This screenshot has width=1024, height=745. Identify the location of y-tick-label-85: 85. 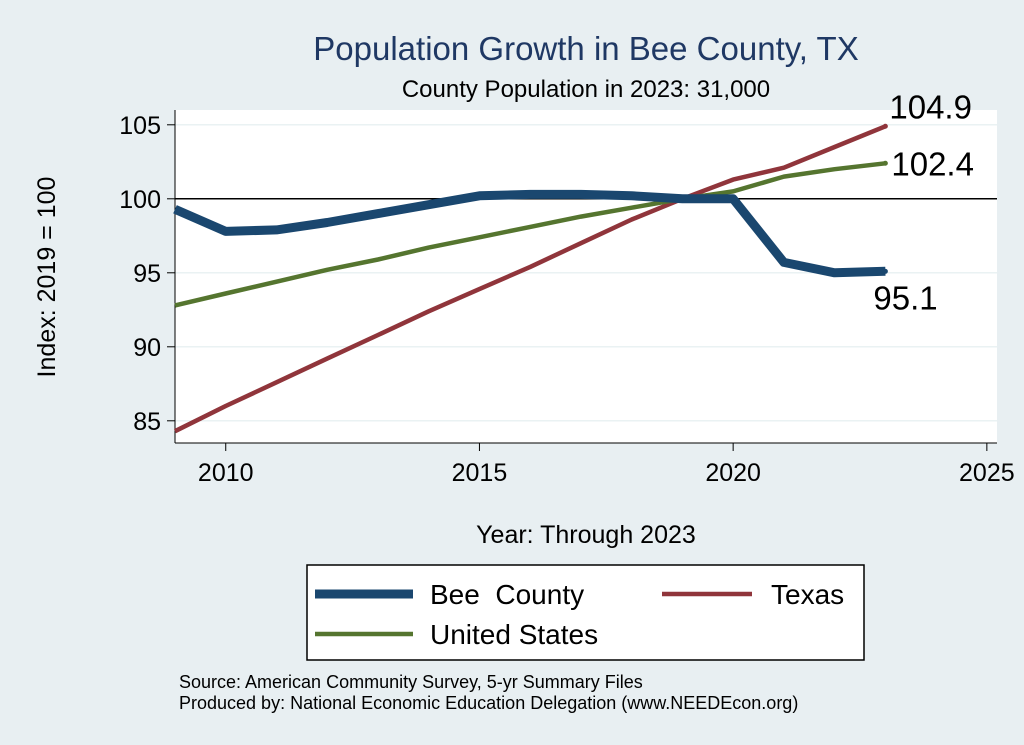
(147, 422).